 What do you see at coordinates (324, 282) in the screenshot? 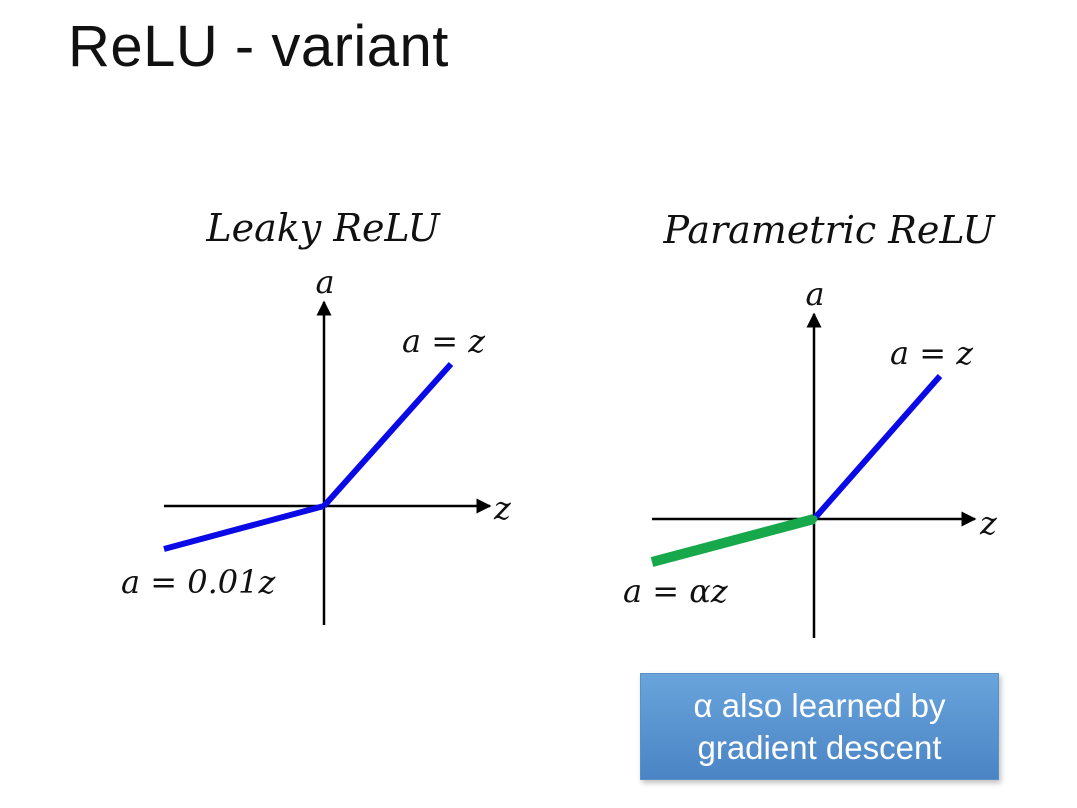
I see `leaky-y-axis-label: a` at bounding box center [324, 282].